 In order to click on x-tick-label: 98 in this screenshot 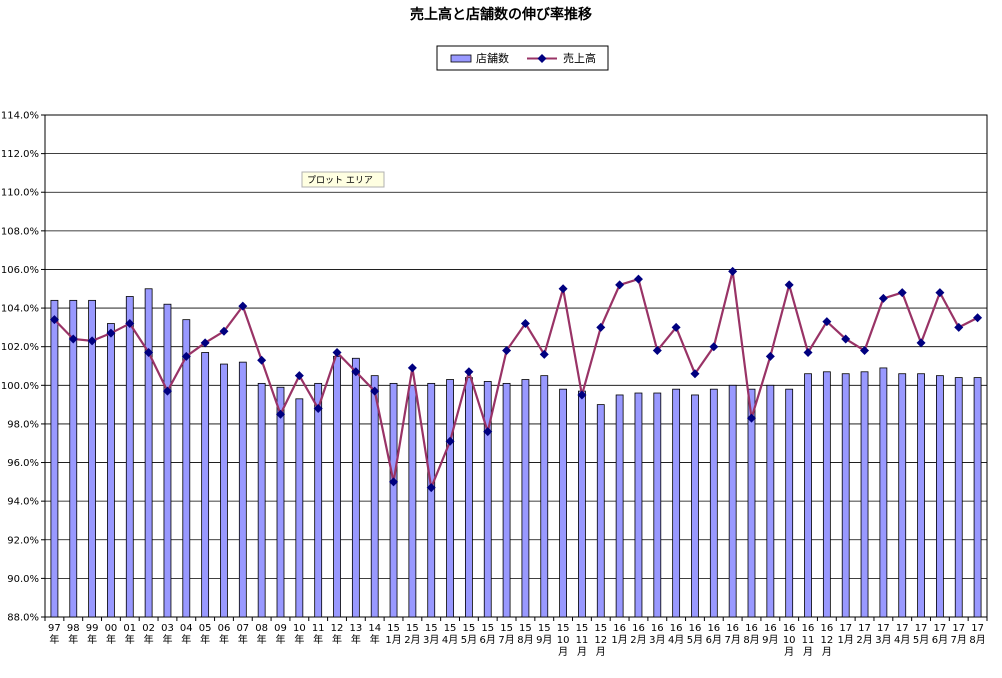, I will do `click(73, 628)`.